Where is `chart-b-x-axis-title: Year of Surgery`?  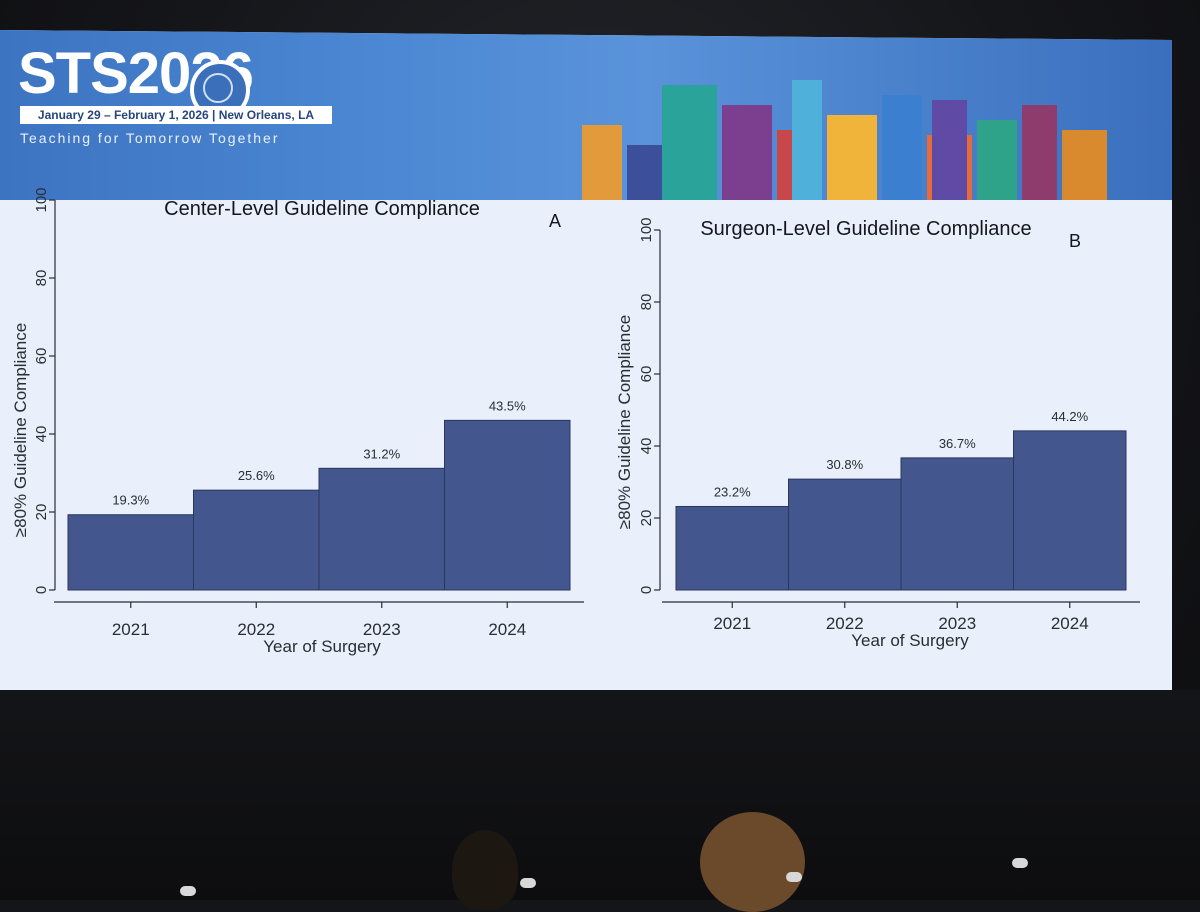 chart-b-x-axis-title: Year of Surgery is located at coordinates (910, 640).